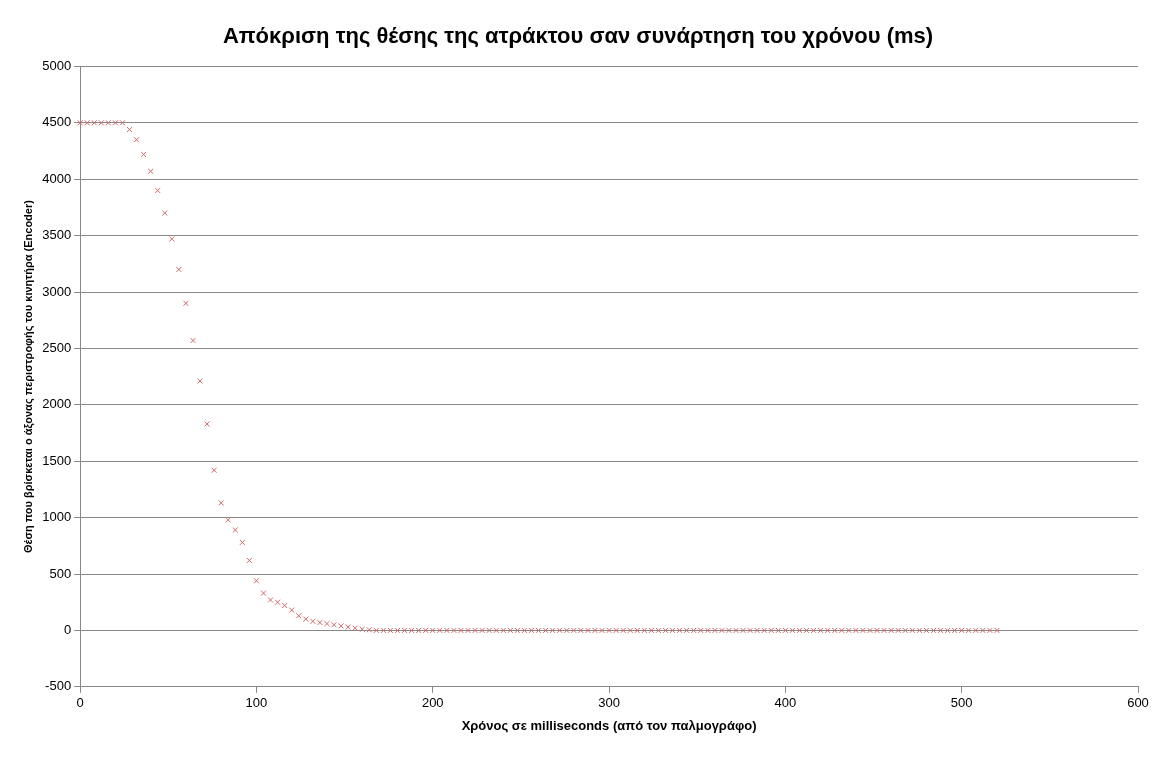 The height and width of the screenshot is (762, 1173). I want to click on y-tick-label: 3500, so click(57, 235).